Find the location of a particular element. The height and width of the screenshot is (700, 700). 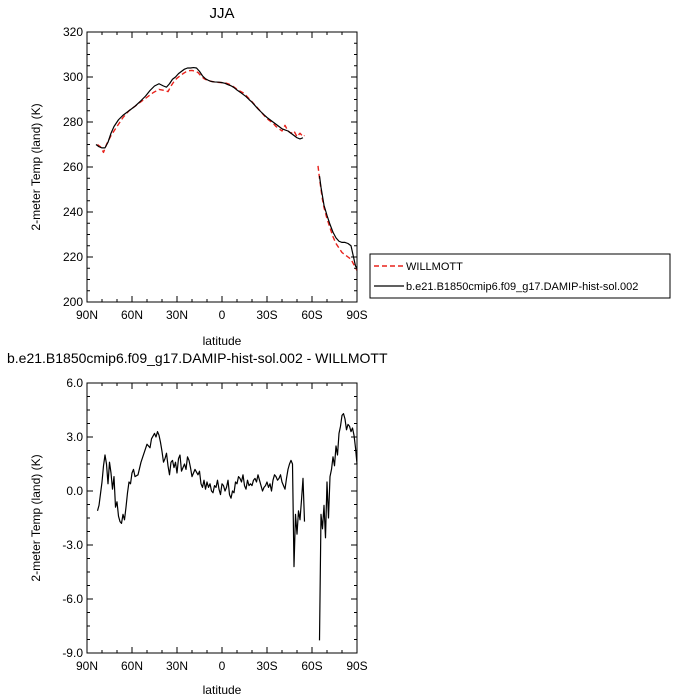

bottom-x-tick-label-6: 90S is located at coordinates (356, 666).